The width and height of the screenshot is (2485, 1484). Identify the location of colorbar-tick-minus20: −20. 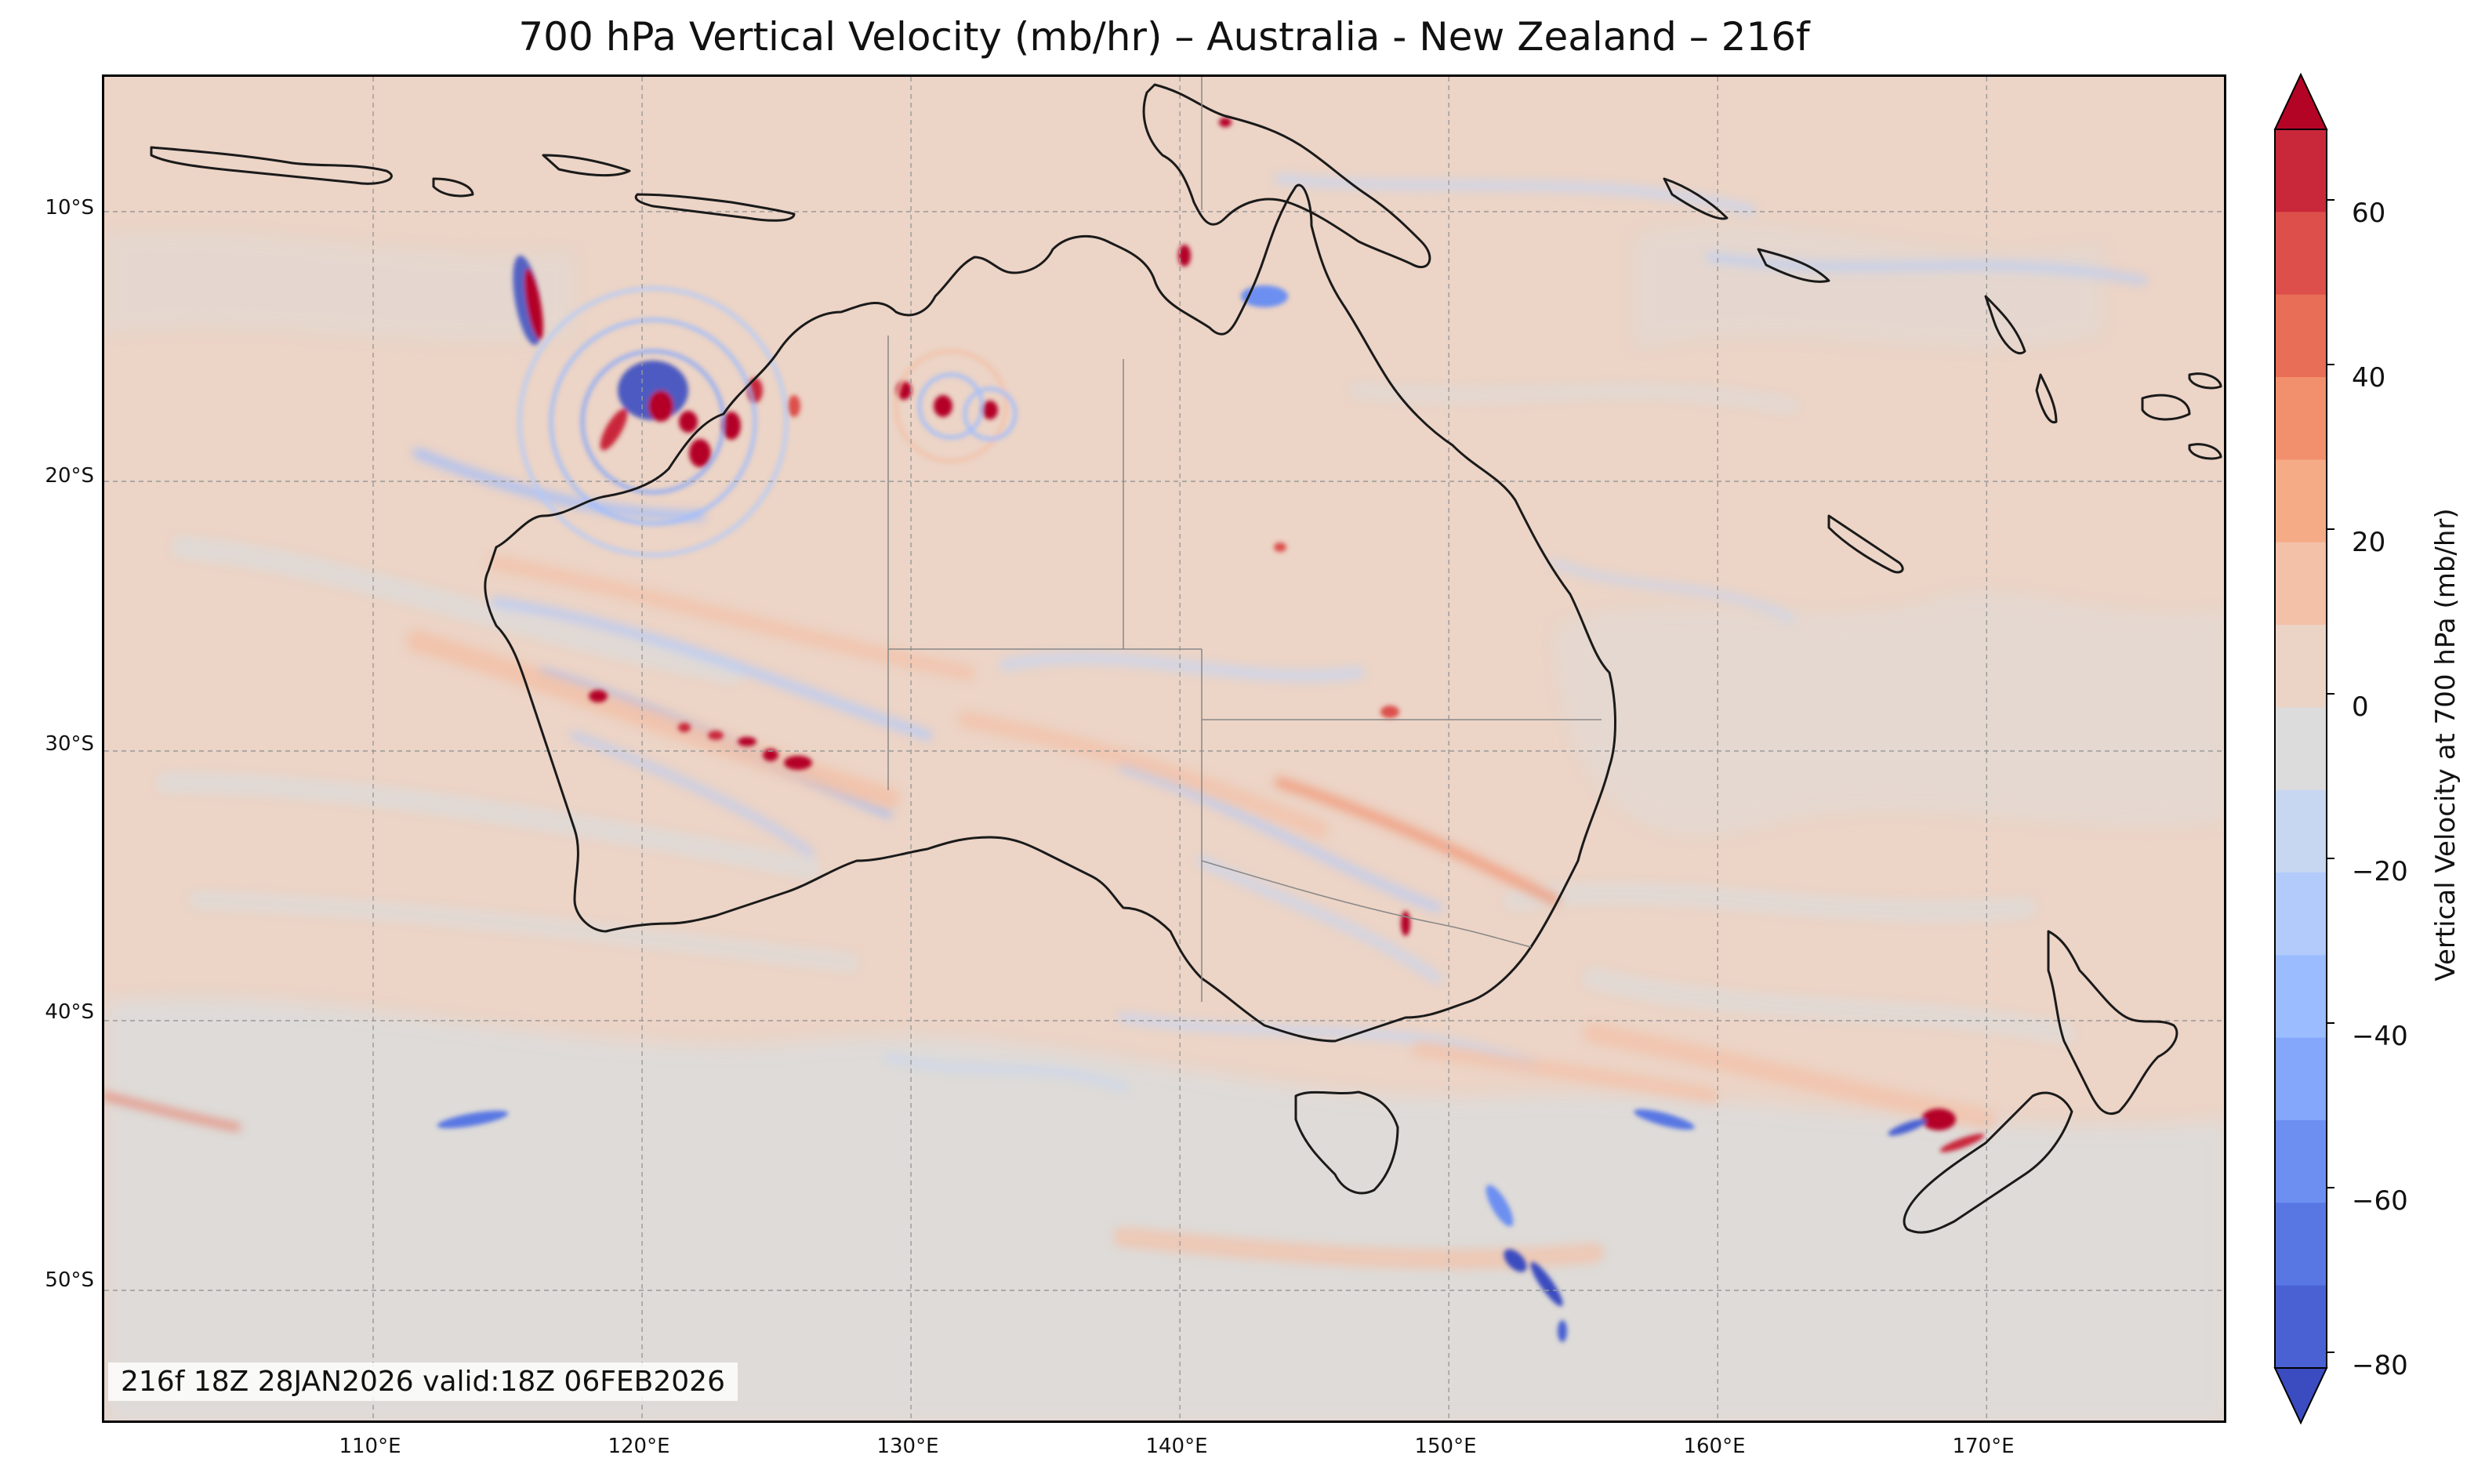
(2380, 871).